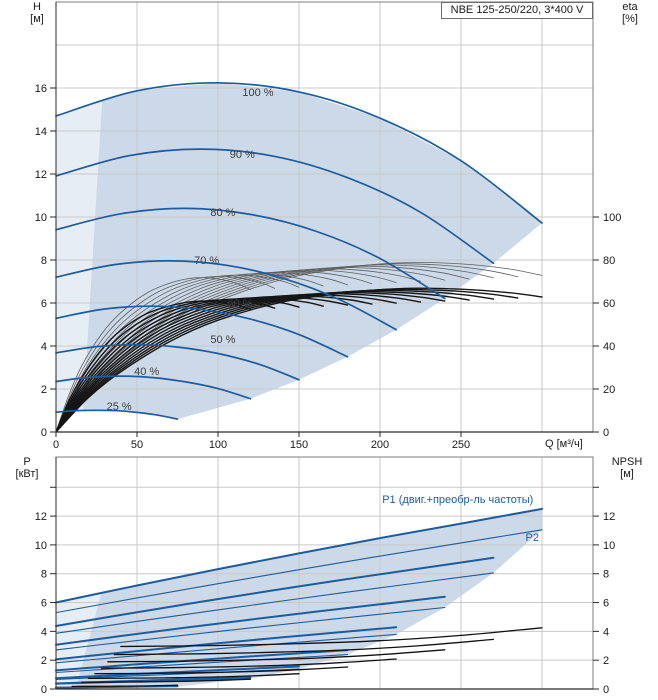 This screenshot has height=700, width=658. I want to click on speed-label-40: 40 %, so click(147, 372).